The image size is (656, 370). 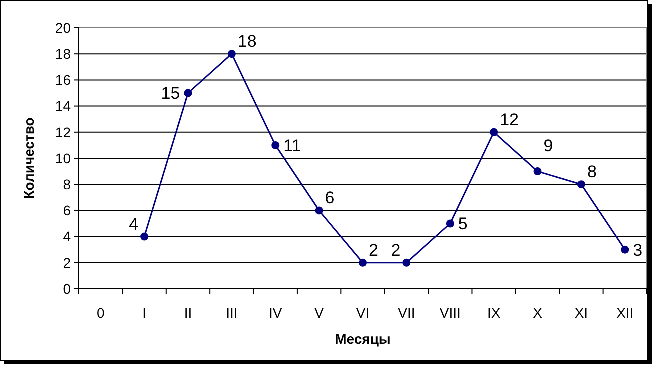 What do you see at coordinates (592, 172) in the screenshot?
I see `data-label: 8` at bounding box center [592, 172].